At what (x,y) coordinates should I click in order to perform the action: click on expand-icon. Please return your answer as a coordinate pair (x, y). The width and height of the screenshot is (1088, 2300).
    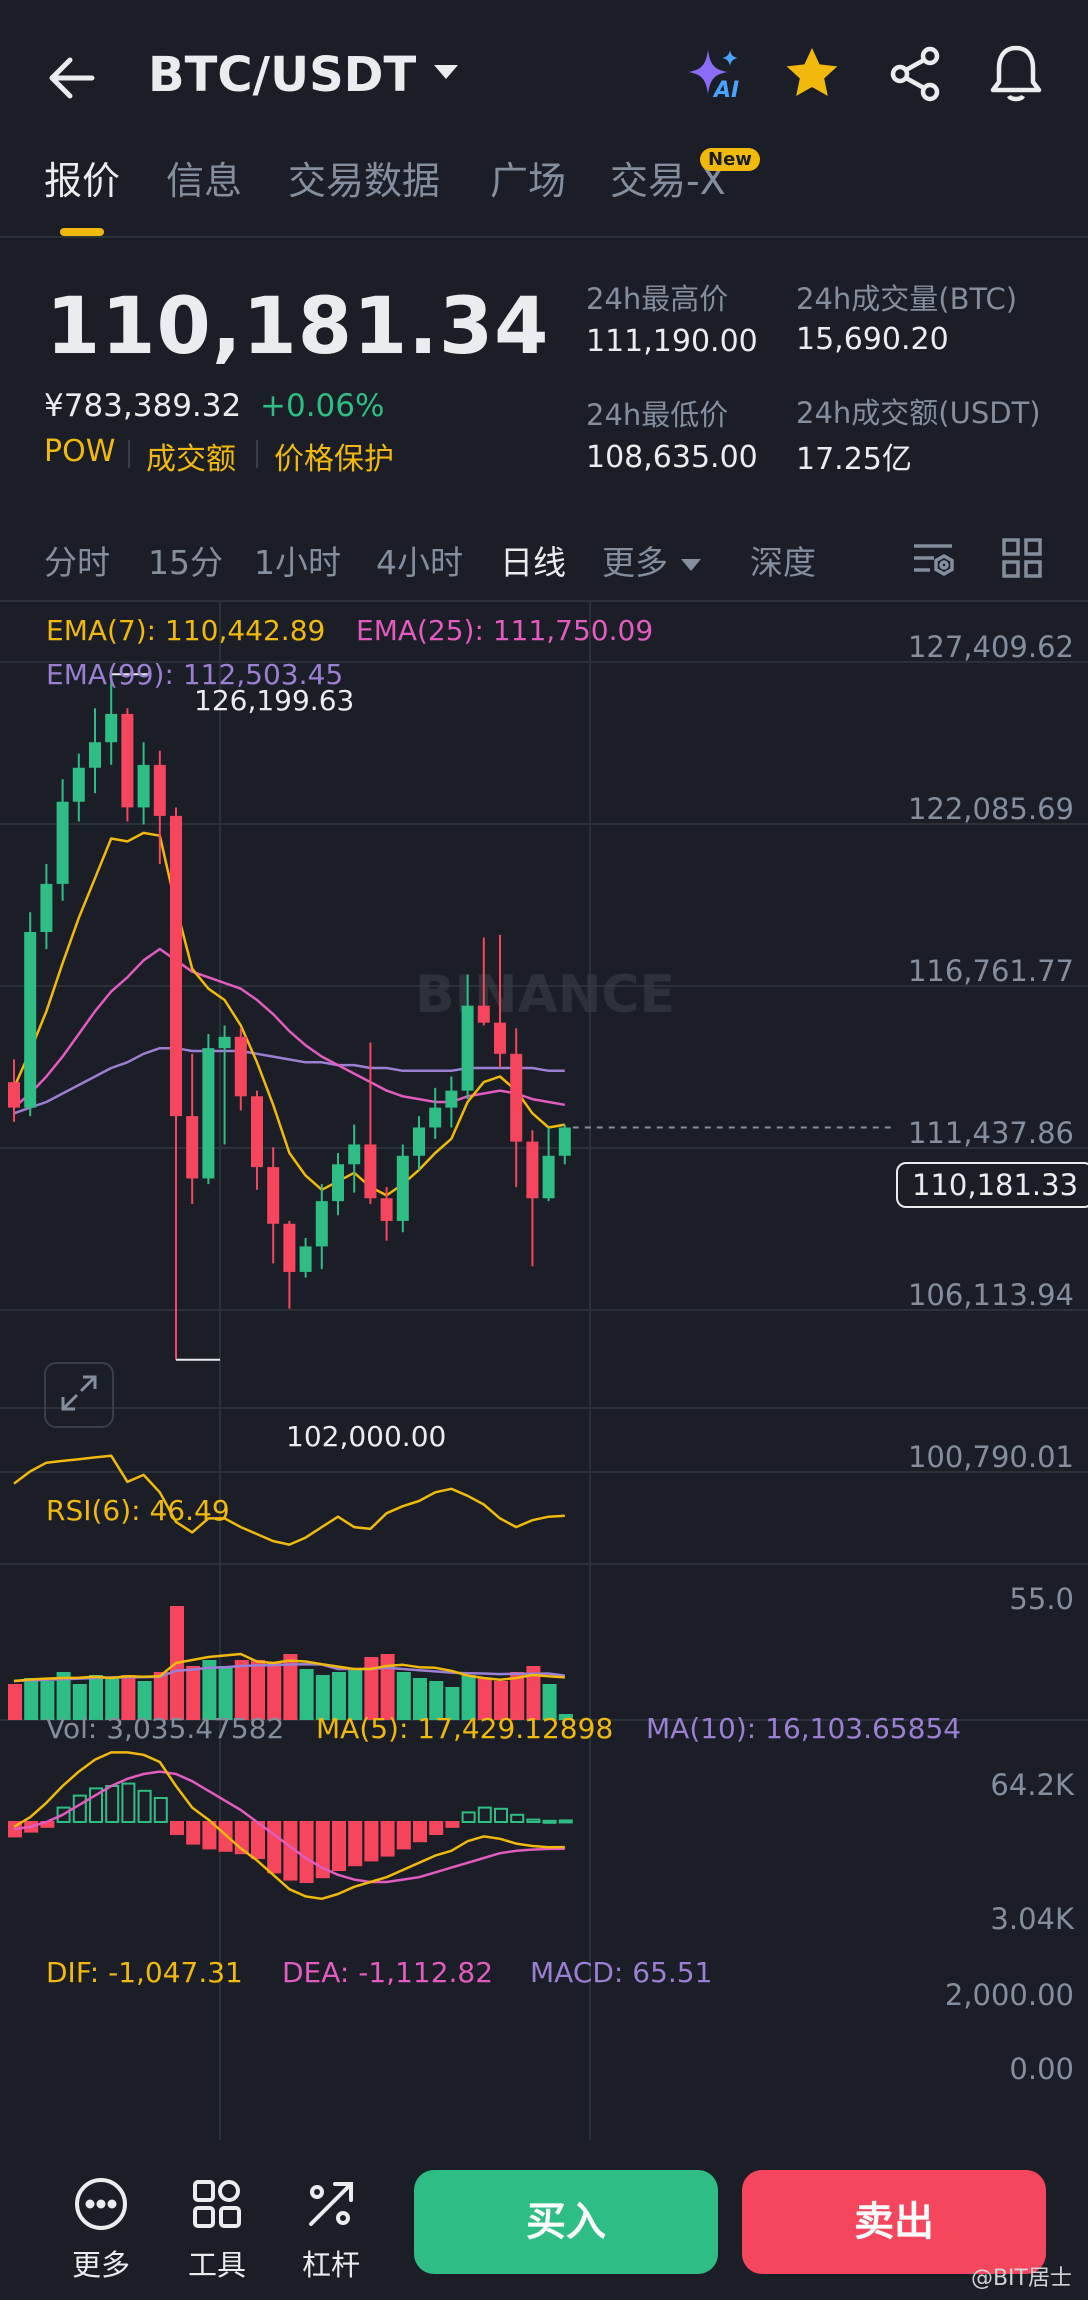
    Looking at the image, I should click on (79, 1395).